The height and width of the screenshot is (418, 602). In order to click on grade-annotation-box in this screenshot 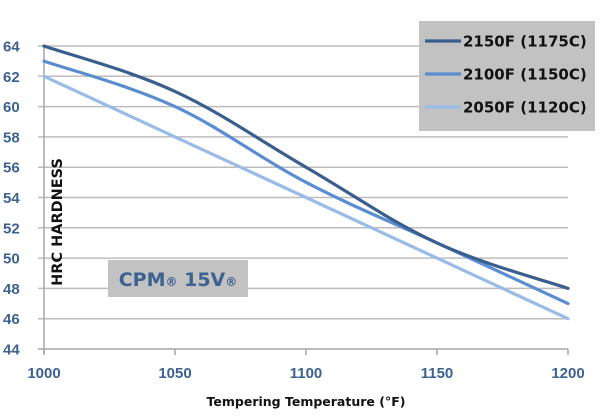, I will do `click(178, 278)`.